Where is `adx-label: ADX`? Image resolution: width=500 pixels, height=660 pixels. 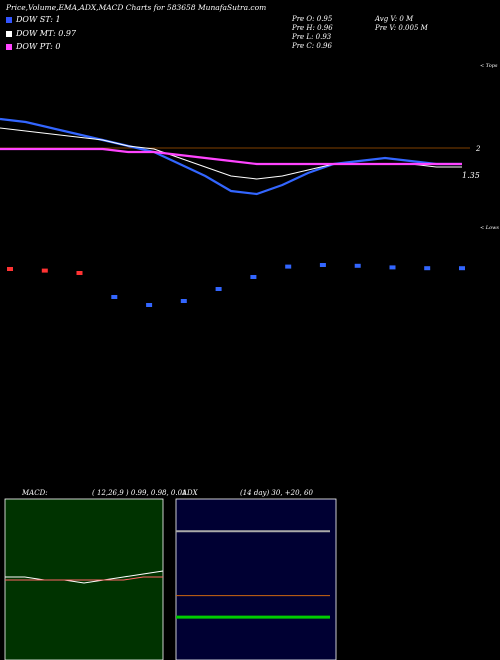 adx-label: ADX is located at coordinates (190, 493).